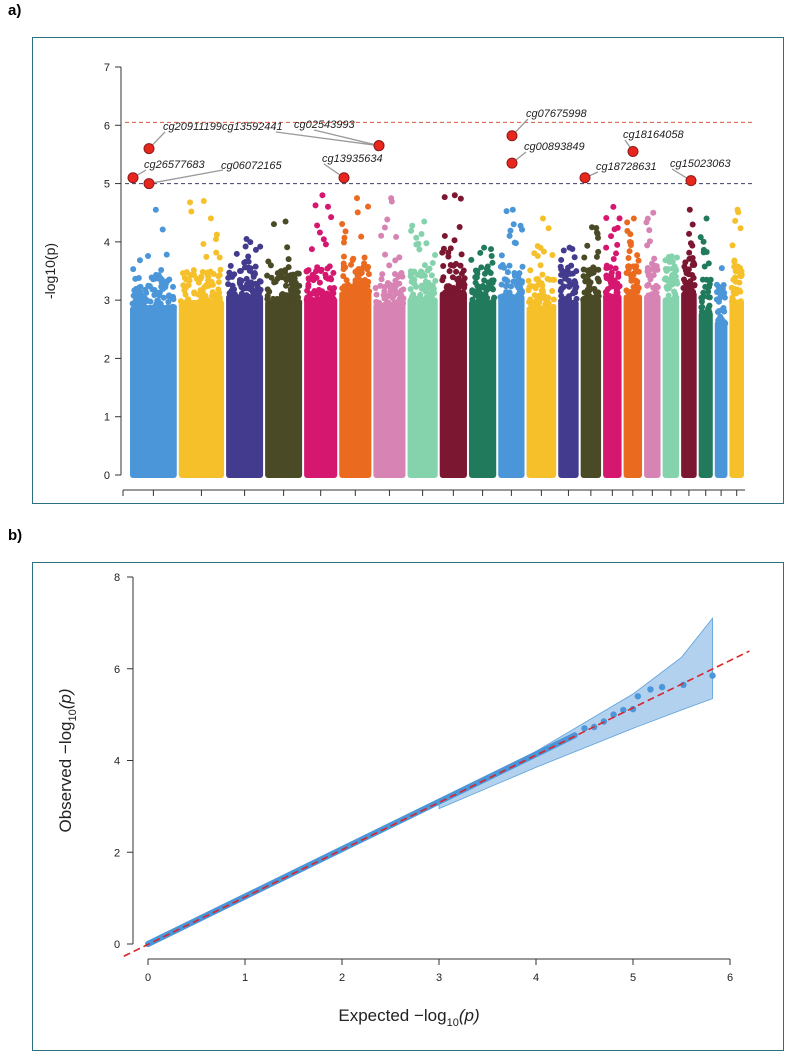 The height and width of the screenshot is (1052, 797). Describe the element at coordinates (392, 1015) in the screenshot. I see `x-axis-label-main: Expected −log` at that location.